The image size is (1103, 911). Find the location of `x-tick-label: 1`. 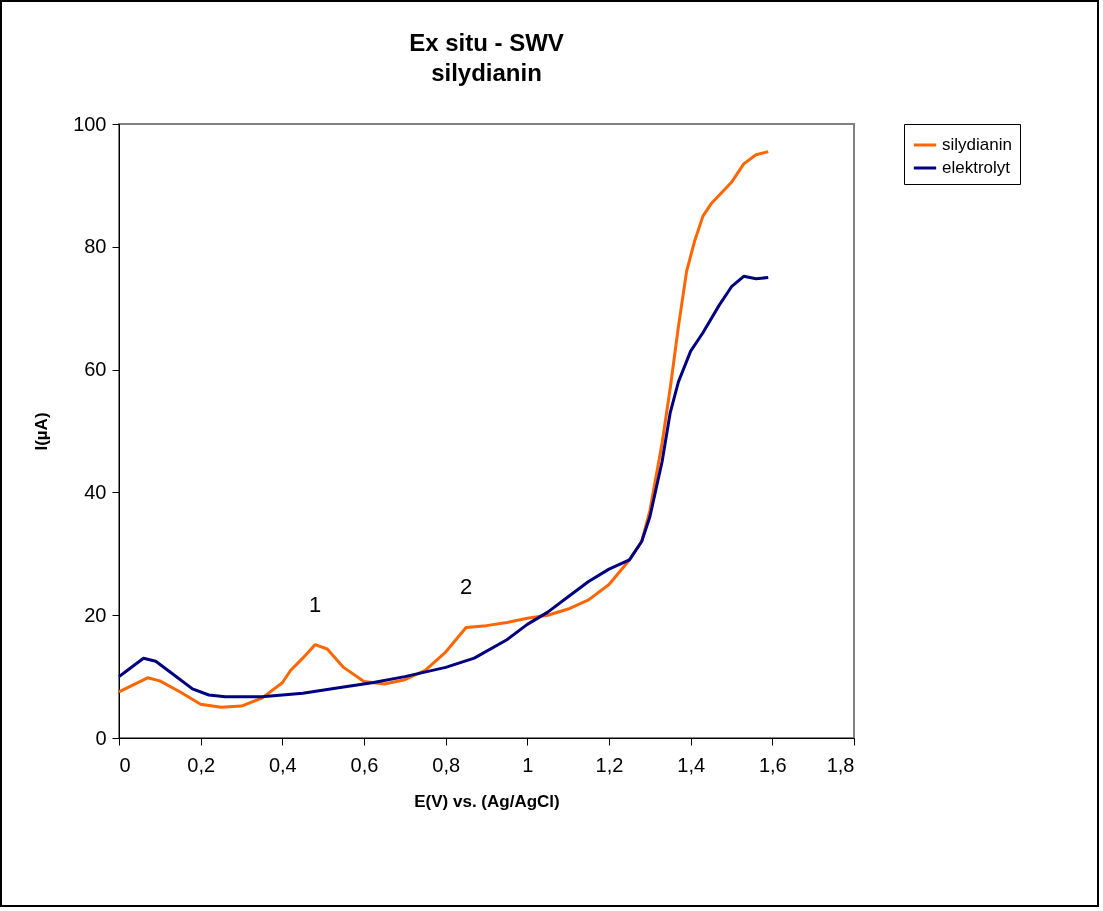

x-tick-label: 1 is located at coordinates (528, 764).